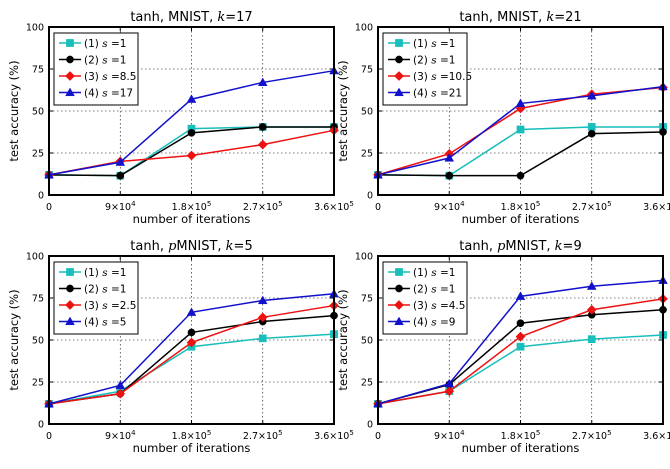  Describe the element at coordinates (520, 17) in the screenshot. I see `chart-title: tanh, MNIST, k=21` at that location.